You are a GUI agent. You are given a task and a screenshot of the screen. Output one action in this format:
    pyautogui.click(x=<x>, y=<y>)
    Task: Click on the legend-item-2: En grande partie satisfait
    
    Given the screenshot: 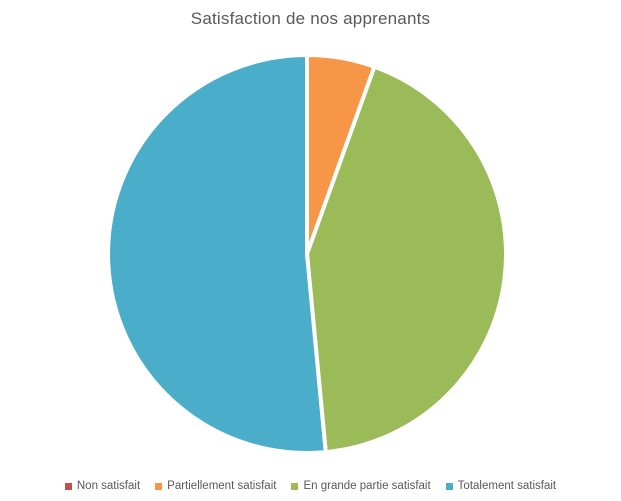 What is the action you would take?
    pyautogui.click(x=361, y=486)
    